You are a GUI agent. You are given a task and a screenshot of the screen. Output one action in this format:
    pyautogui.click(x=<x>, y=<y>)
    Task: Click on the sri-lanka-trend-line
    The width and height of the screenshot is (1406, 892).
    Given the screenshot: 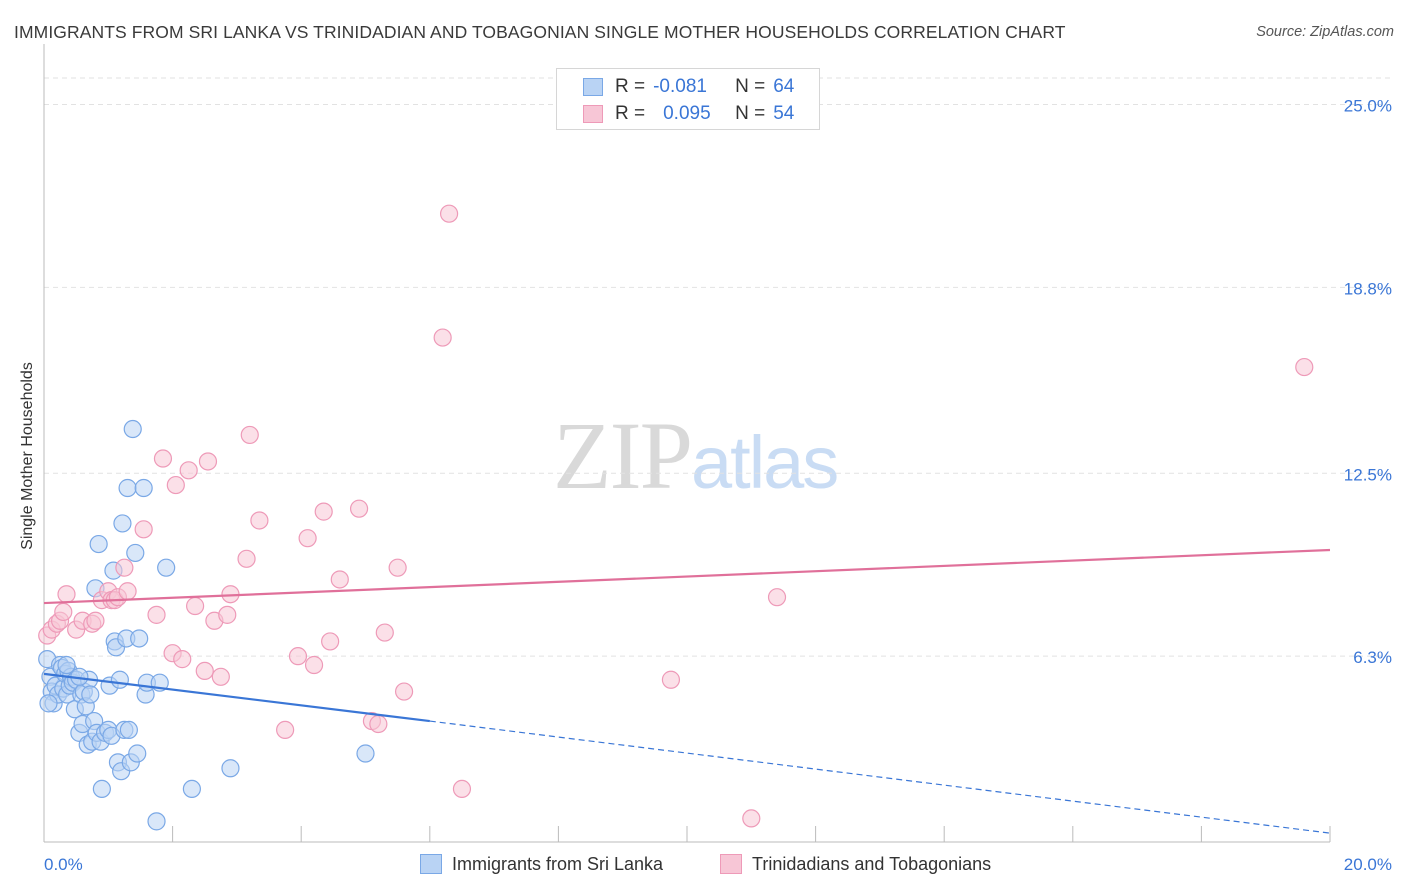 What is the action you would take?
    pyautogui.click(x=236, y=697)
    